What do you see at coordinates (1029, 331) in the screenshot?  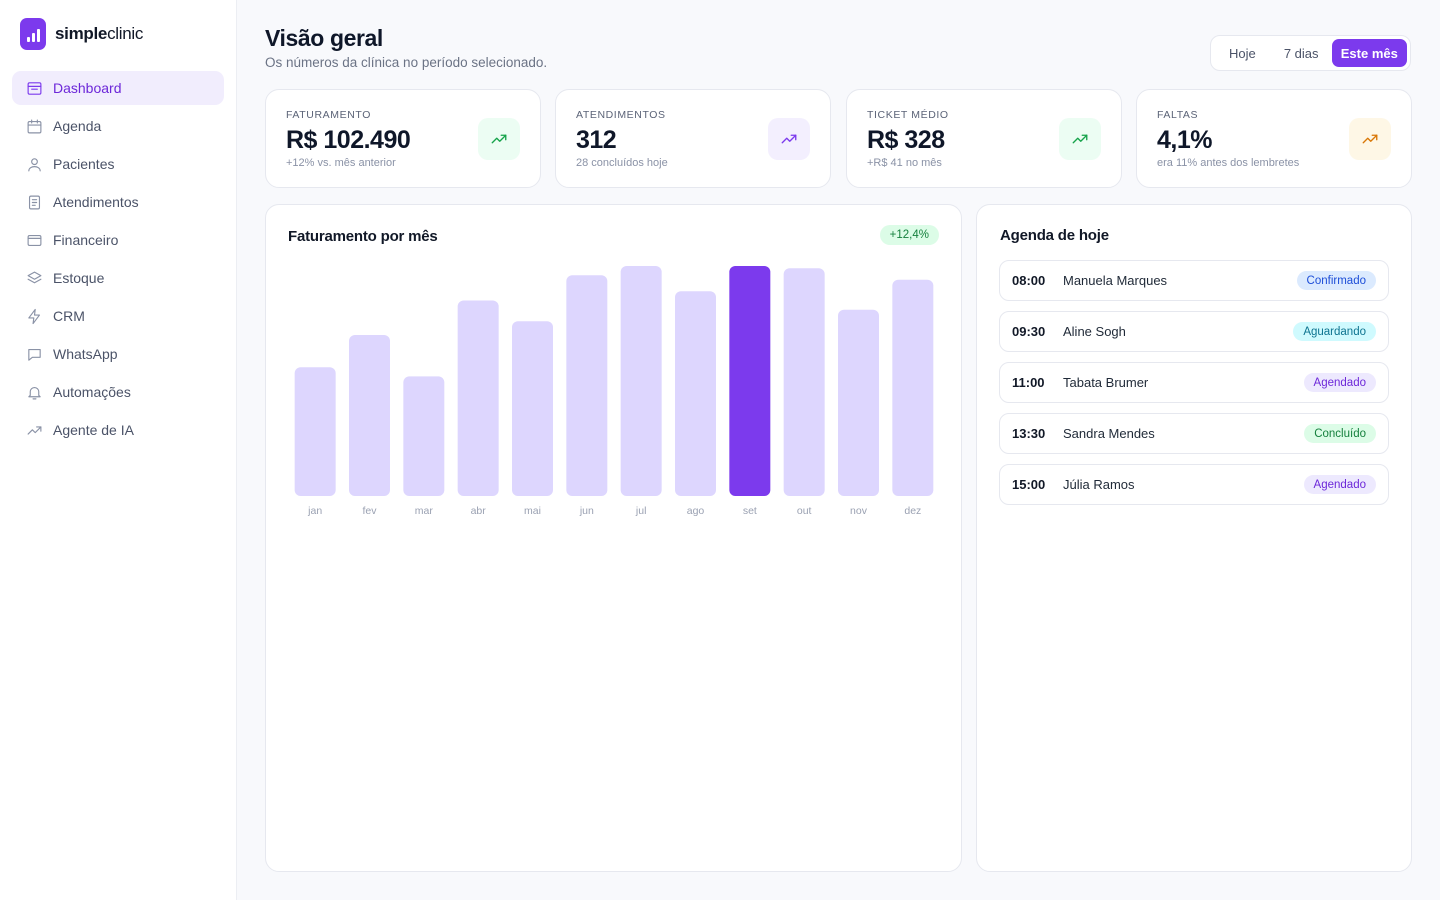 I see `appointment-time: 09:30` at bounding box center [1029, 331].